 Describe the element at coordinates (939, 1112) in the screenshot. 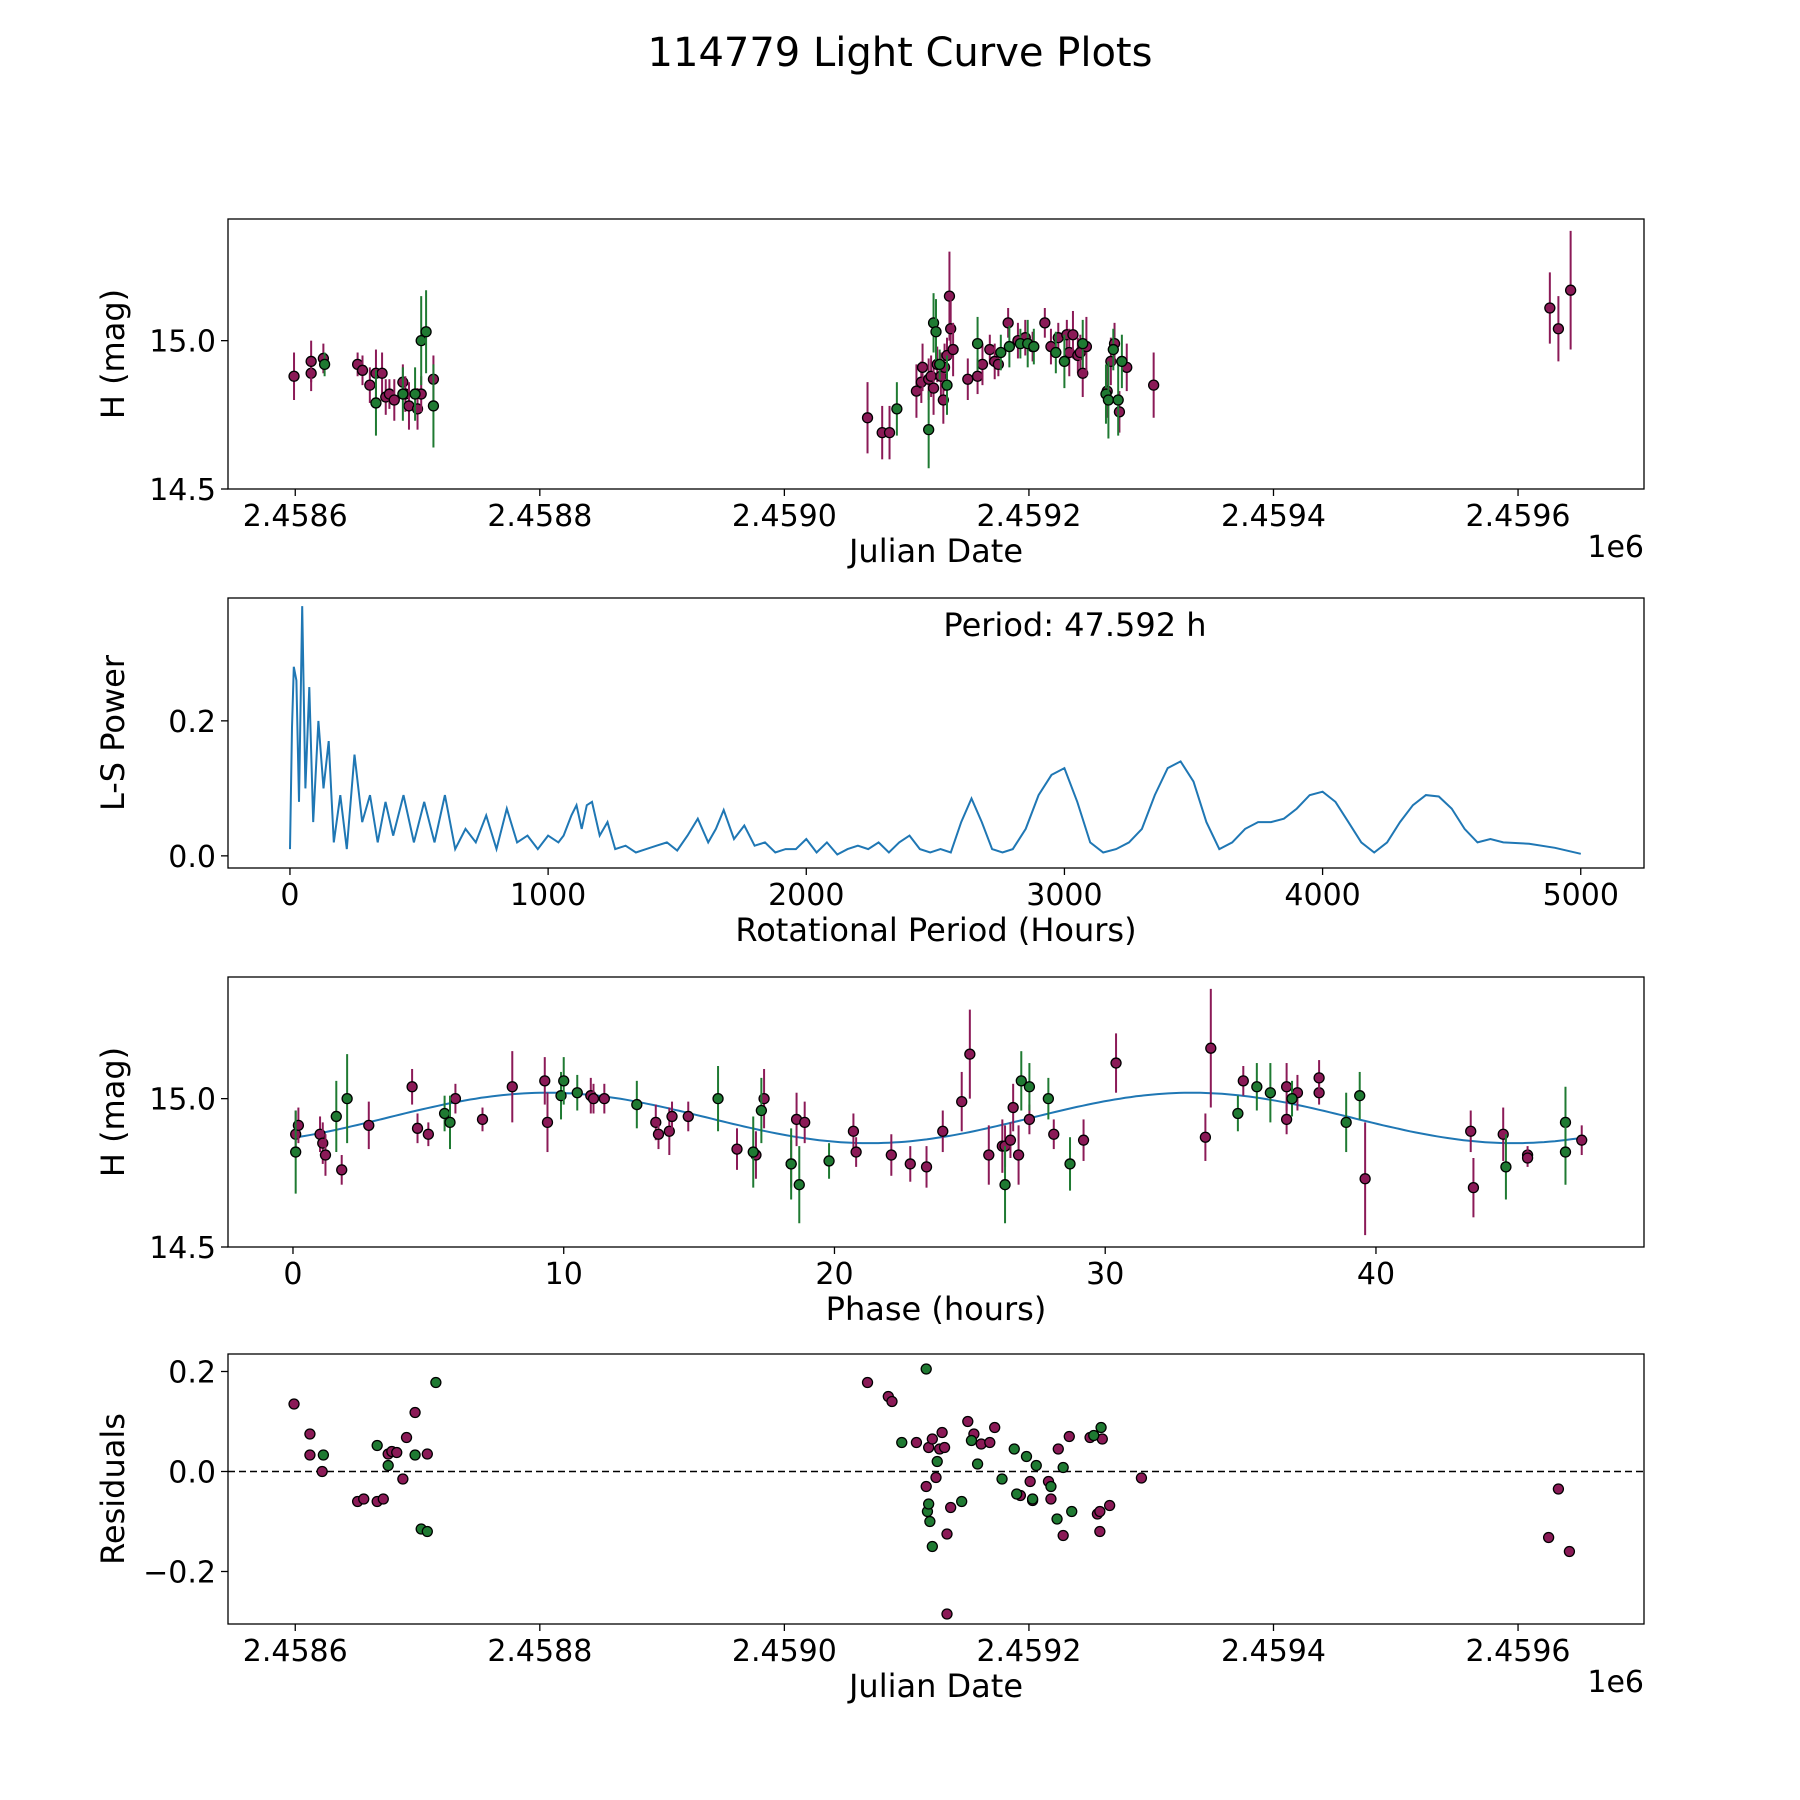

I see `phase-curve-points` at that location.